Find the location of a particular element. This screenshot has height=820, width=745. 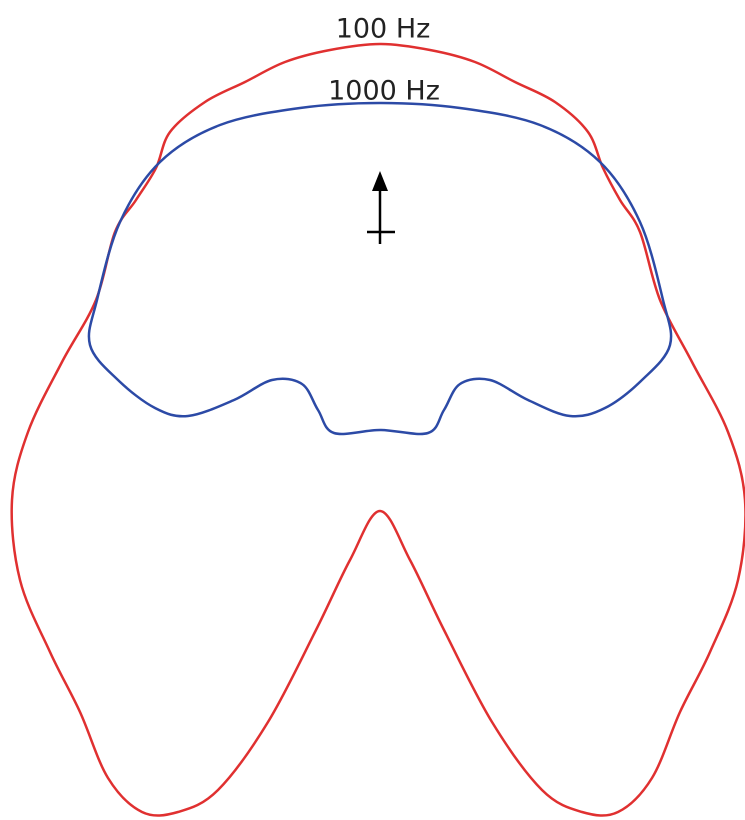

direction-arrow is located at coordinates (381, 207).